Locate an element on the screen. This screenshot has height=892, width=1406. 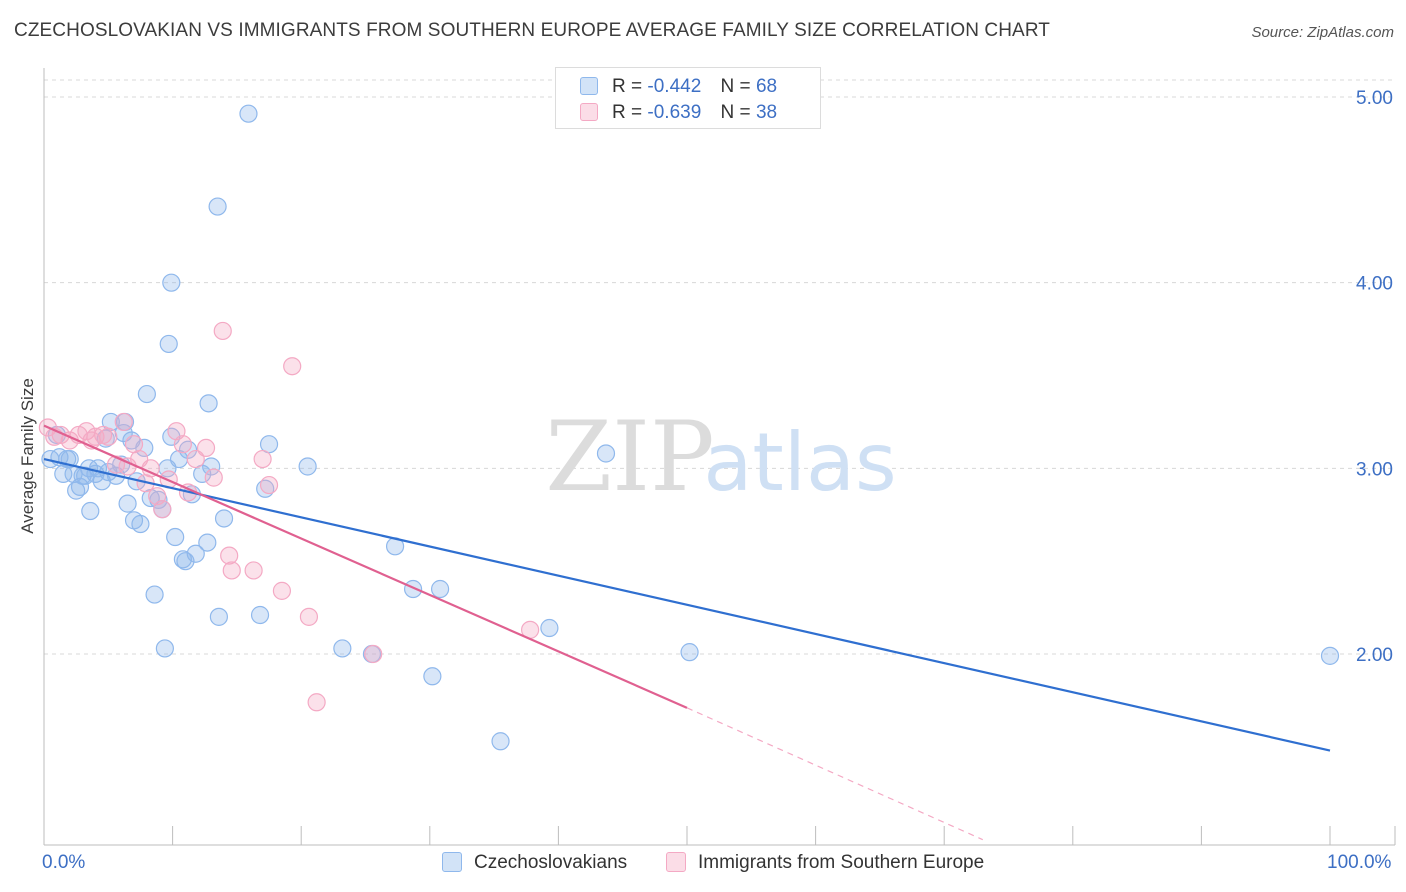
legend-r-value: -0.442 is located at coordinates (674, 86).